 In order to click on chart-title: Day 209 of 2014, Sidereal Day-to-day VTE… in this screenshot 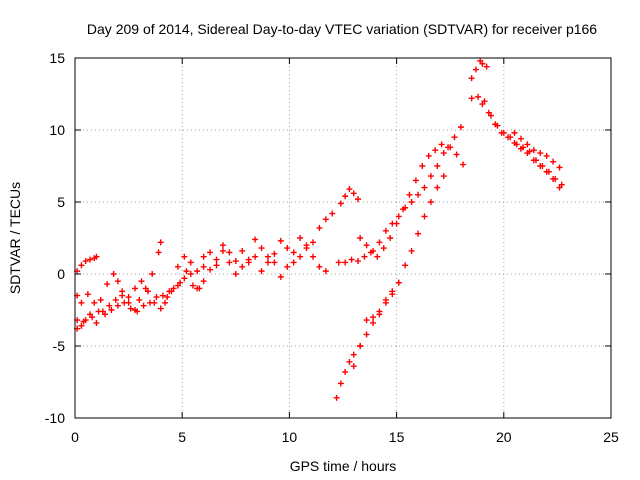, I will do `click(342, 29)`.